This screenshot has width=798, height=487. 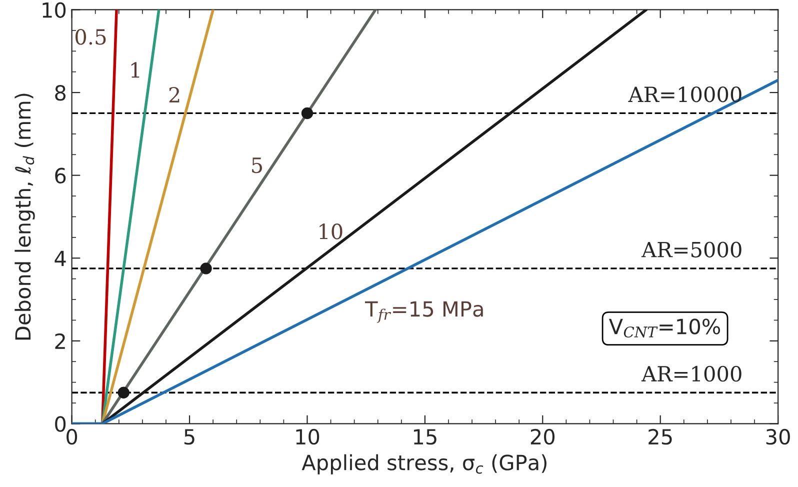 What do you see at coordinates (60, 92) in the screenshot?
I see `y-tick-label: 8` at bounding box center [60, 92].